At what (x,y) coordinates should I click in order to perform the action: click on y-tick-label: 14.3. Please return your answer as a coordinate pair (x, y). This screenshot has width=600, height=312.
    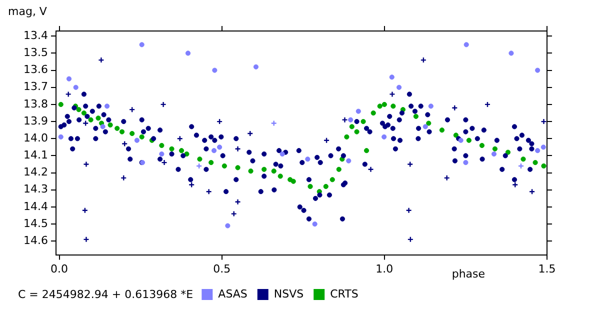
    Looking at the image, I should click on (36, 189).